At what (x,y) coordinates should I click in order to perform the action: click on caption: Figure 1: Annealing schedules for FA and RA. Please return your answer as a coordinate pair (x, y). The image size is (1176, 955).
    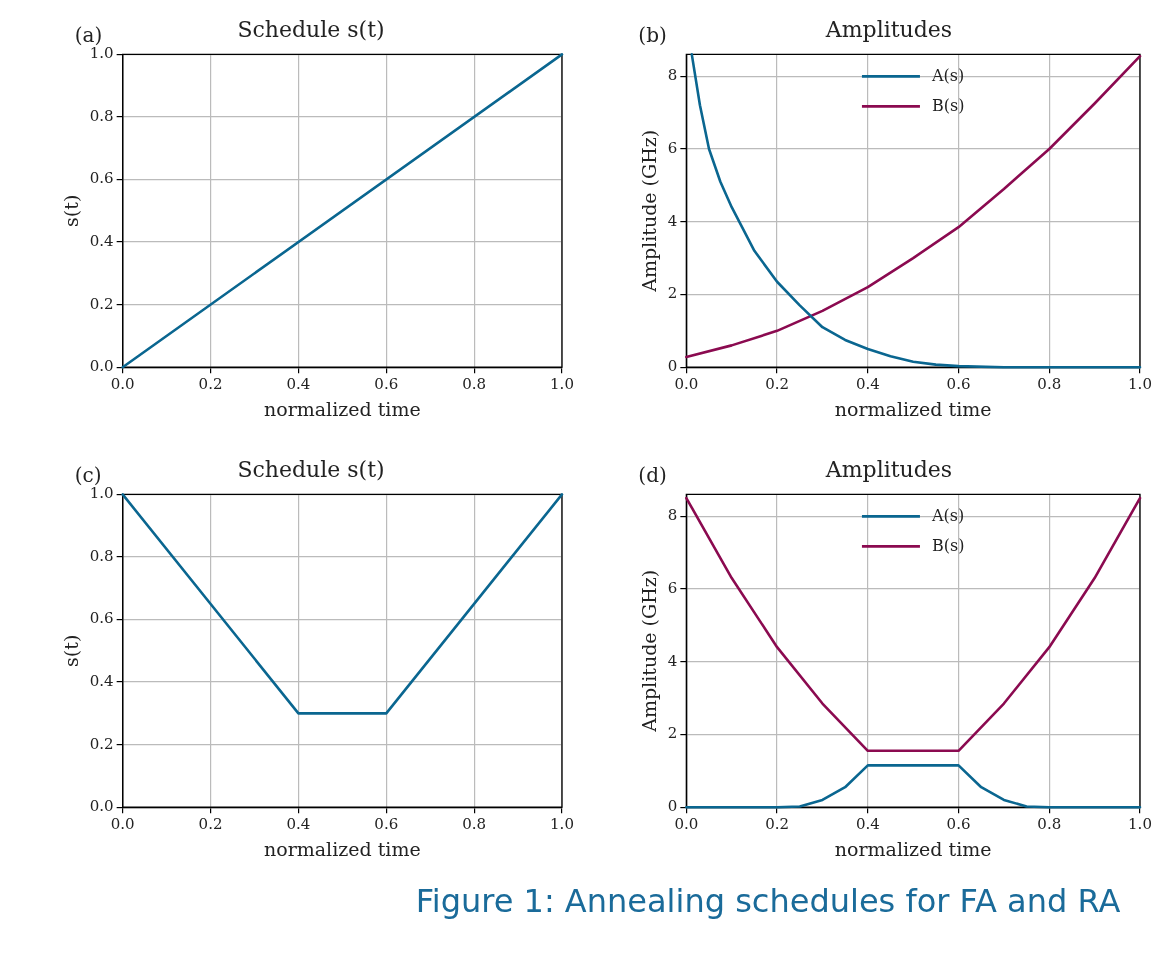
    Looking at the image, I should click on (768, 901).